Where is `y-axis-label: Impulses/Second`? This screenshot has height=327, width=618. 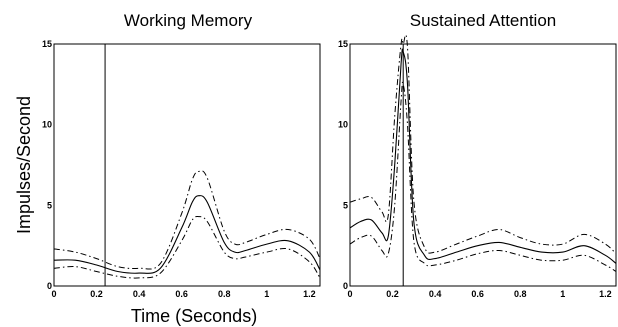
y-axis-label: Impulses/Second is located at coordinates (24, 165).